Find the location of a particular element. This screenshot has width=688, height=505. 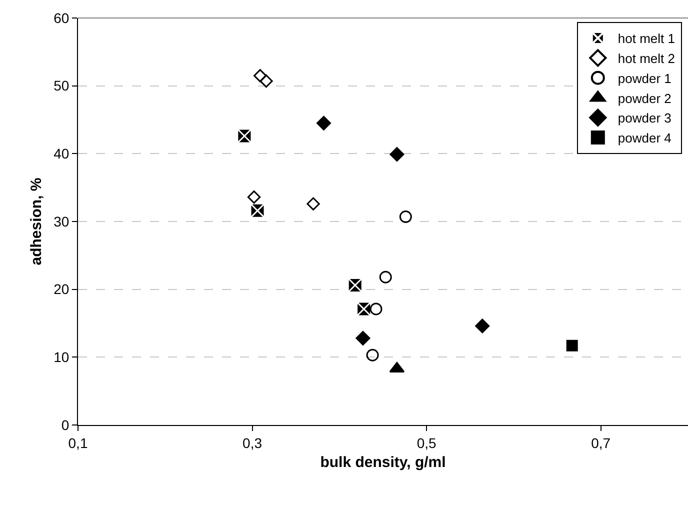

y-tick-label: 60 is located at coordinates (62, 18).